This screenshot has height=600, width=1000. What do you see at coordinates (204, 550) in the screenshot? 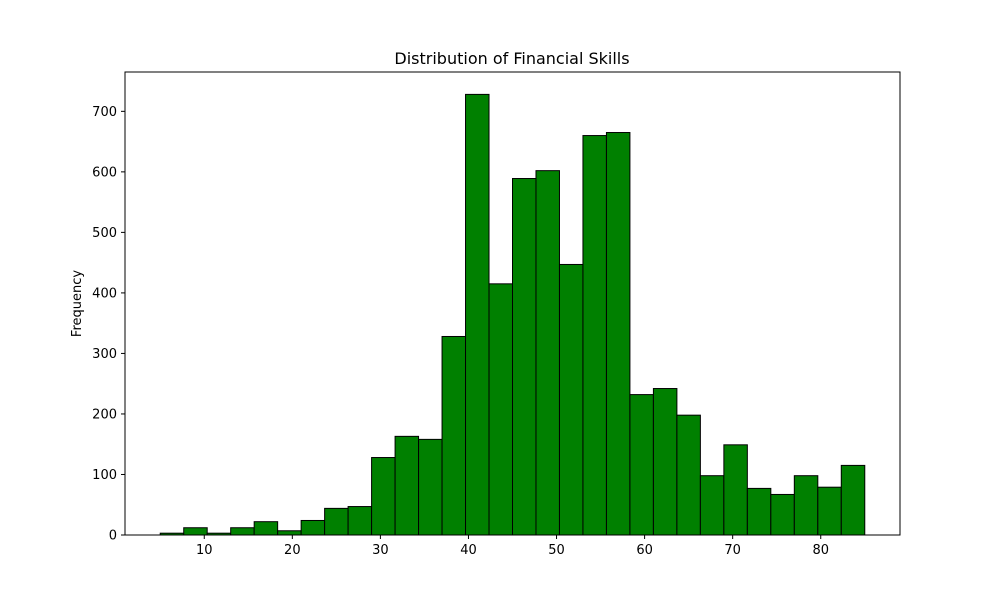
I see `x-tick-label: 10` at bounding box center [204, 550].